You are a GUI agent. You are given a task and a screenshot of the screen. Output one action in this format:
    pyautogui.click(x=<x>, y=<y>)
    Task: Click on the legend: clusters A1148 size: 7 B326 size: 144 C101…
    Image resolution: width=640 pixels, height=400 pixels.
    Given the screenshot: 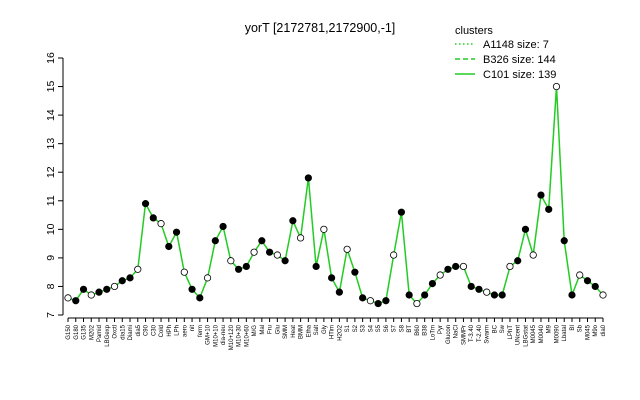 What is the action you would take?
    pyautogui.click(x=505, y=53)
    